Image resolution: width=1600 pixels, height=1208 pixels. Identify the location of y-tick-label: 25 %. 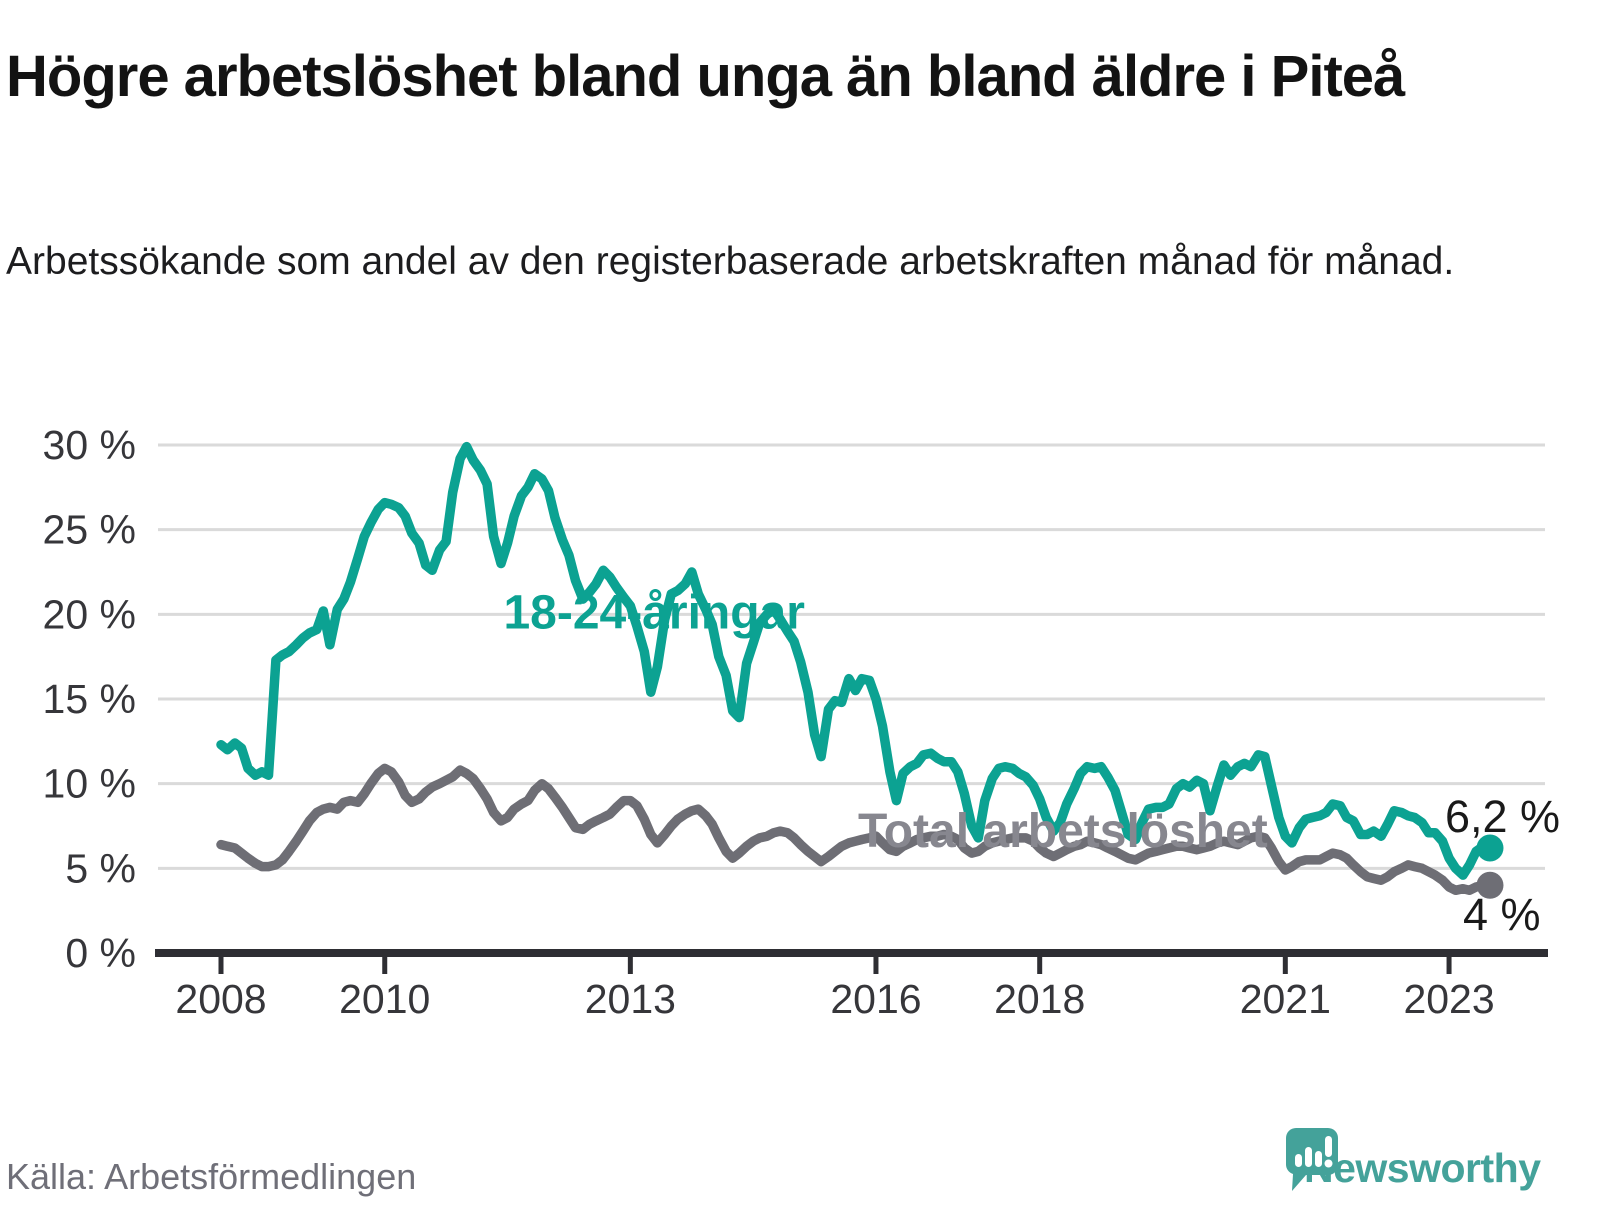
(89, 530).